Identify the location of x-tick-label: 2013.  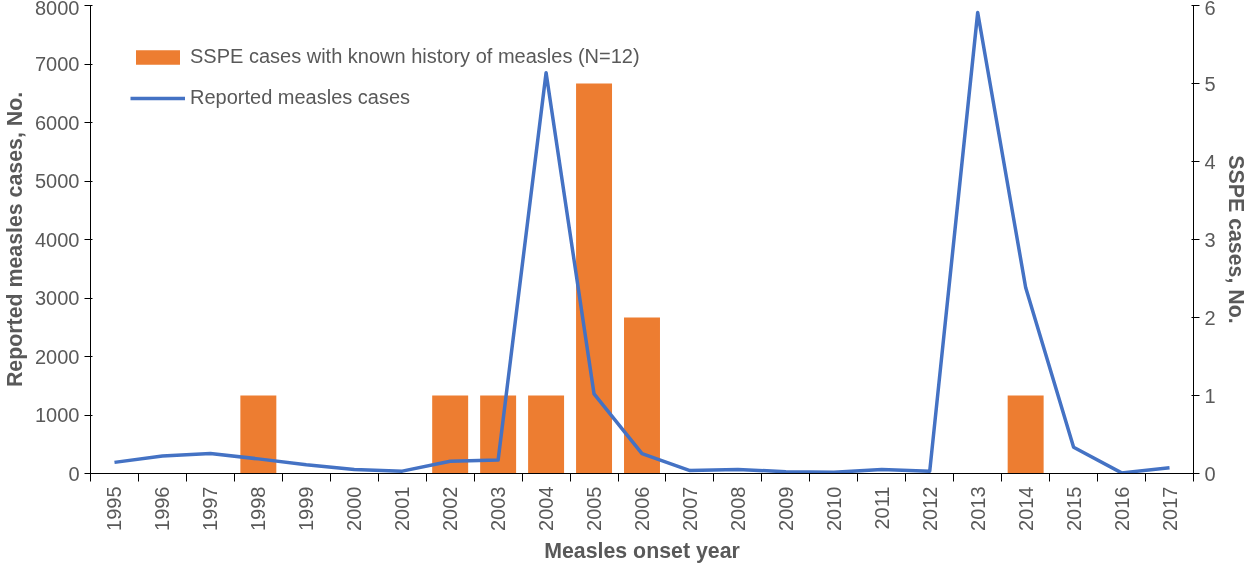
(977, 508).